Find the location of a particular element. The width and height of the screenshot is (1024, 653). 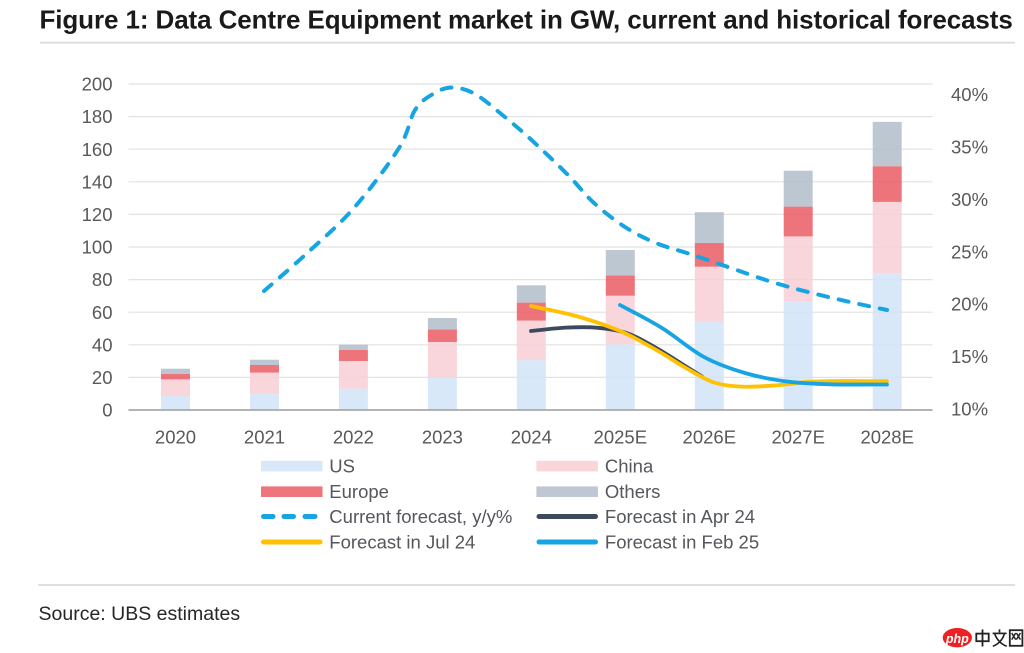

svg-text: Others is located at coordinates (633, 491).